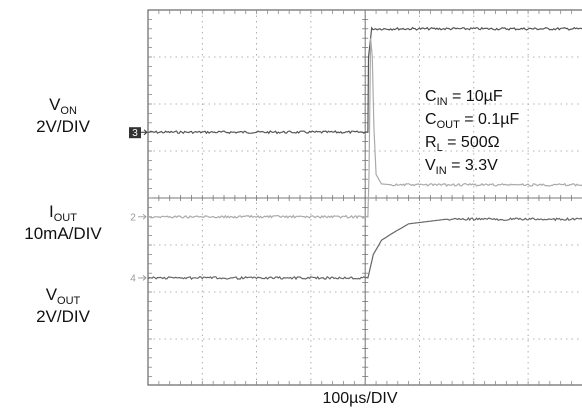 Image resolution: width=582 pixels, height=413 pixels. What do you see at coordinates (464, 98) in the screenshot?
I see `annotation-line: CIN = 10µF` at bounding box center [464, 98].